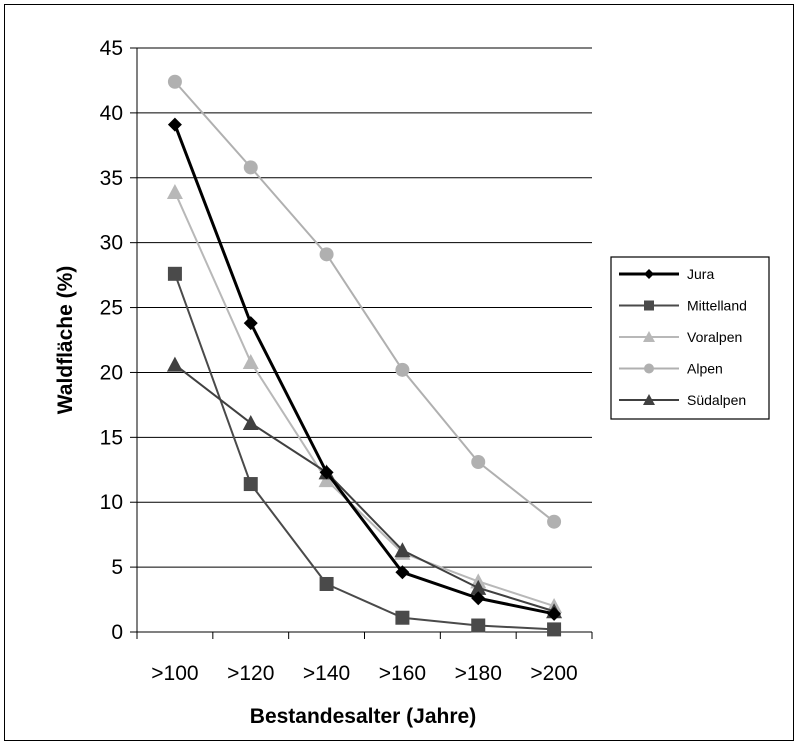 Image resolution: width=800 pixels, height=746 pixels. Describe the element at coordinates (111, 243) in the screenshot. I see `y-tick-label: 30` at that location.